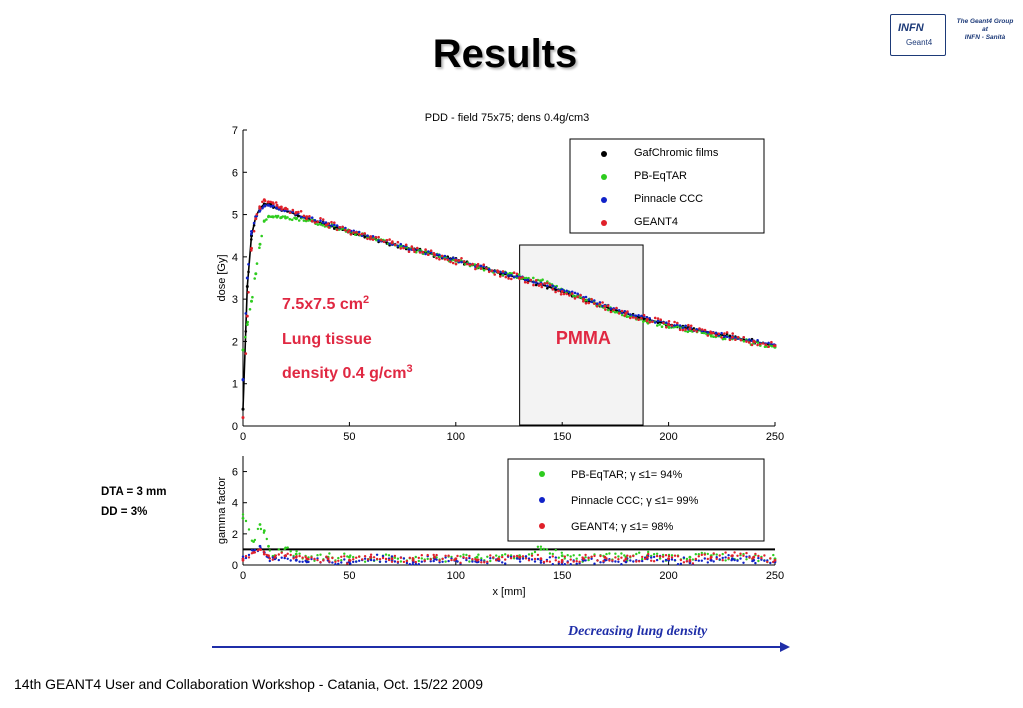  I want to click on y-tick-label: 7, so click(235, 131).